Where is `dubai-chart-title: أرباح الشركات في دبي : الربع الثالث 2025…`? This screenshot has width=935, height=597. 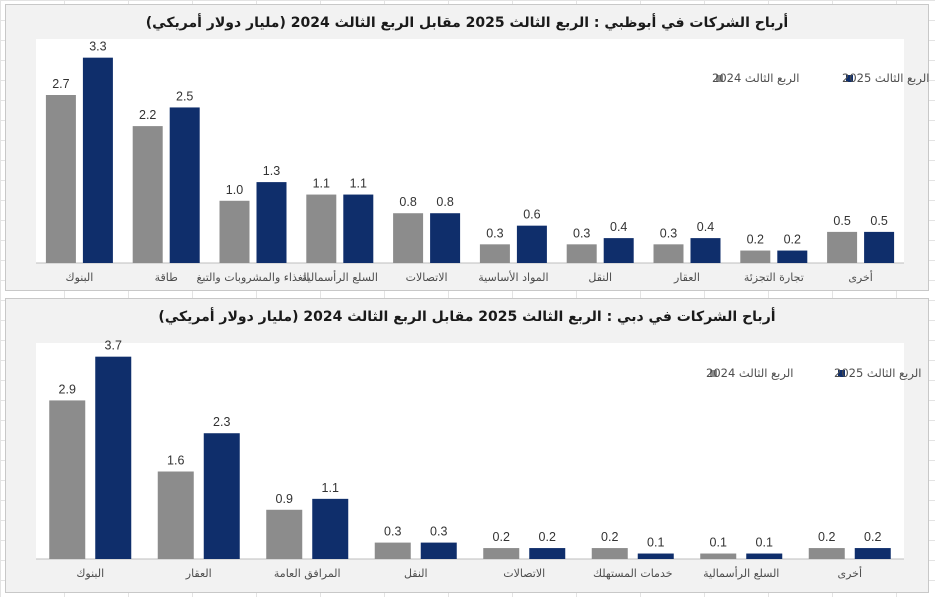
dubai-chart-title: أرباح الشركات في دبي : الربع الثالث 2025… is located at coordinates (467, 317).